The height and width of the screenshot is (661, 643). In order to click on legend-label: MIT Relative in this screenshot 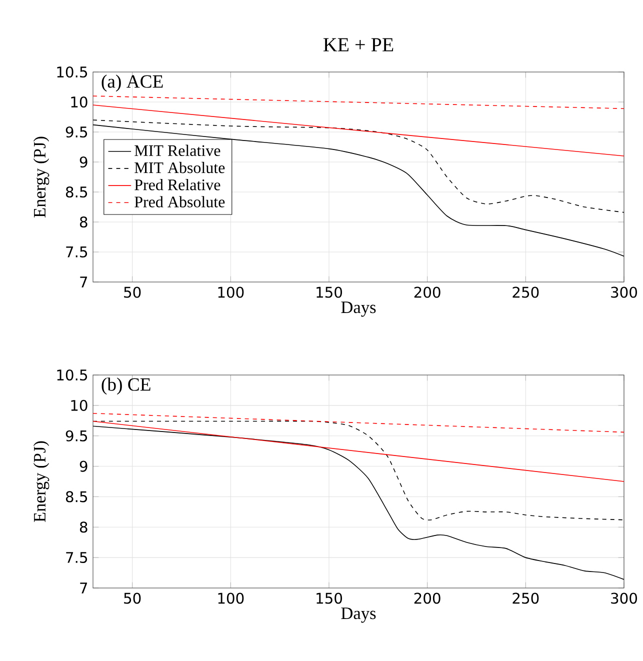, I will do `click(177, 150)`.